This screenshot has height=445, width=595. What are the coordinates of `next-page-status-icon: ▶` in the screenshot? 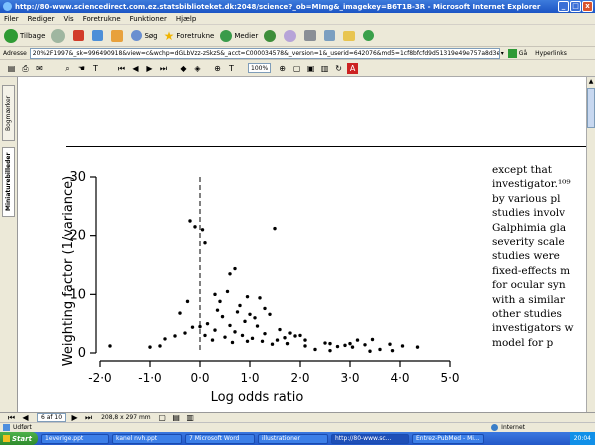 It's located at (74, 417).